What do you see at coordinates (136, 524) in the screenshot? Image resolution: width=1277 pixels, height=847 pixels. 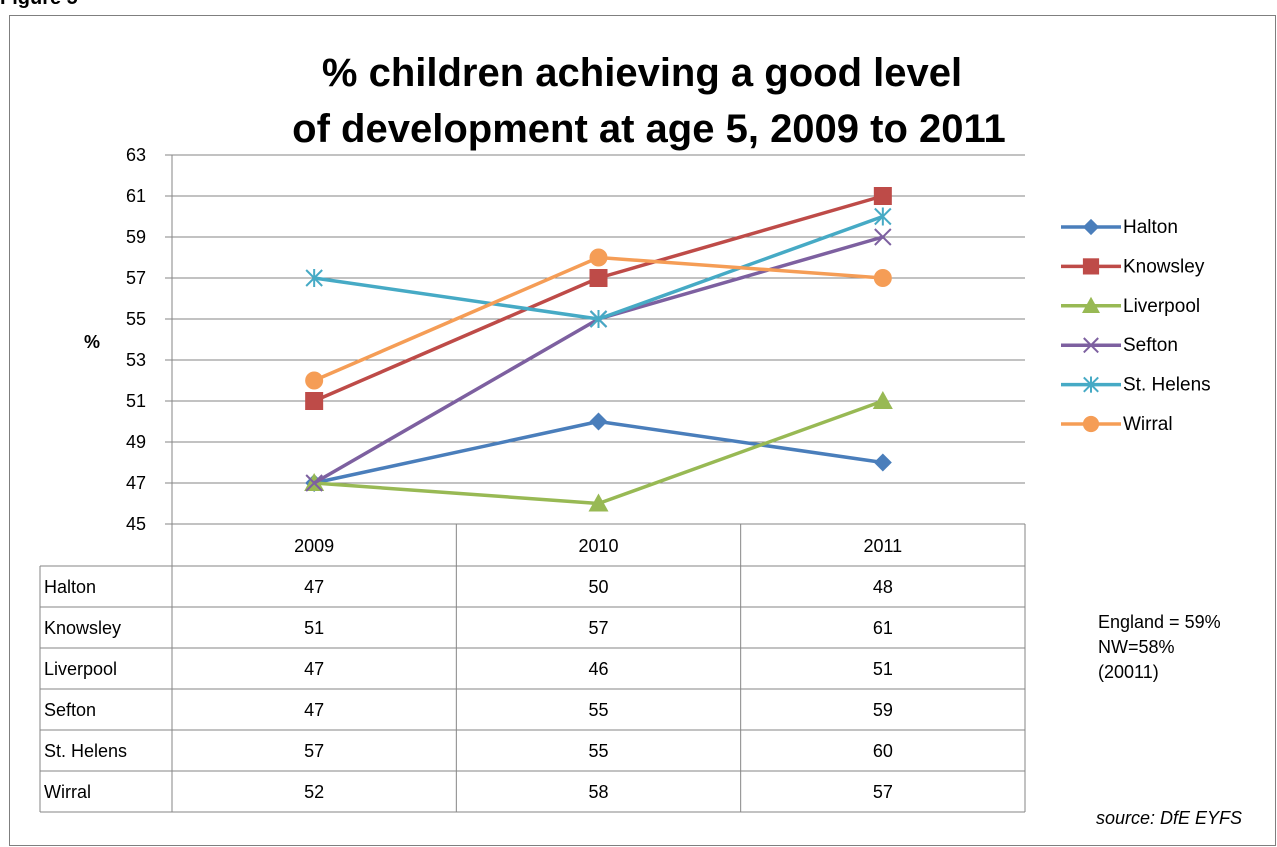 I see `y-tick-label: 45` at bounding box center [136, 524].